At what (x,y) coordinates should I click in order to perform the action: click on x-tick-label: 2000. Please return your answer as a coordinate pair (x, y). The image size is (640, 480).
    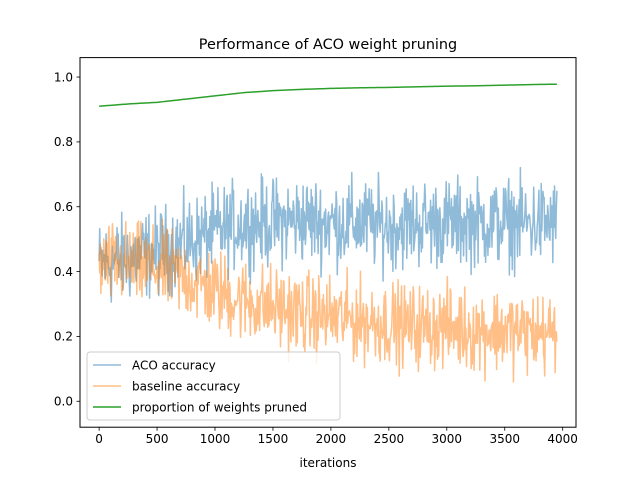
    Looking at the image, I should click on (331, 439).